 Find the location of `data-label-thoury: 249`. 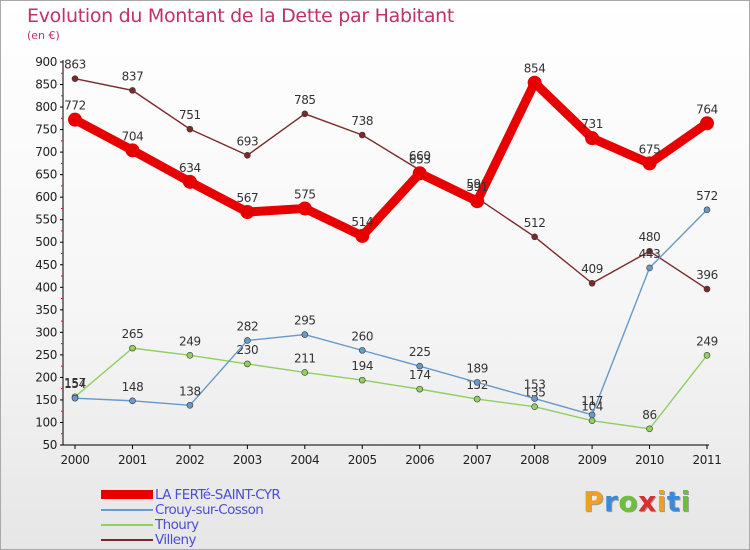

data-label-thoury: 249 is located at coordinates (190, 341).